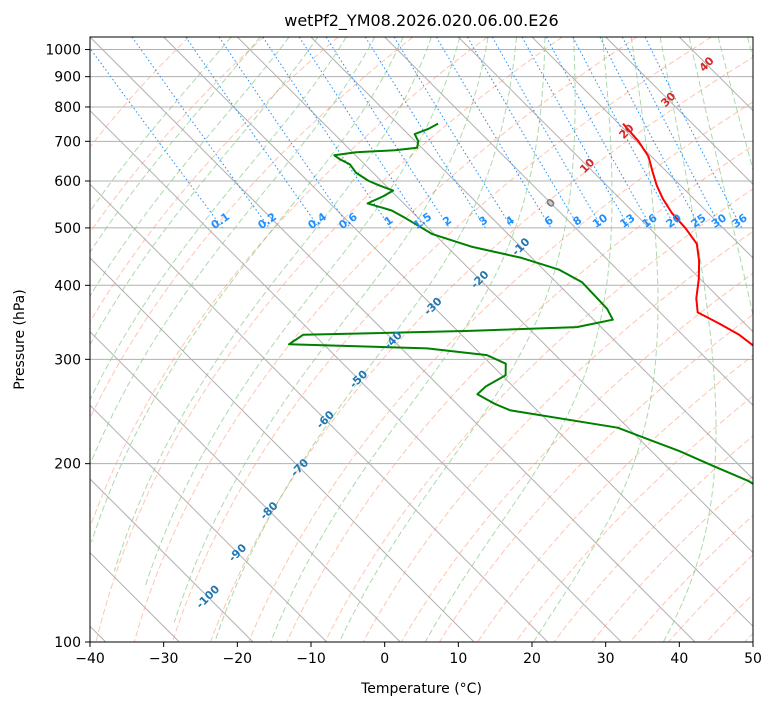 The height and width of the screenshot is (708, 775). I want to click on y-tick-label: 300, so click(67, 360).